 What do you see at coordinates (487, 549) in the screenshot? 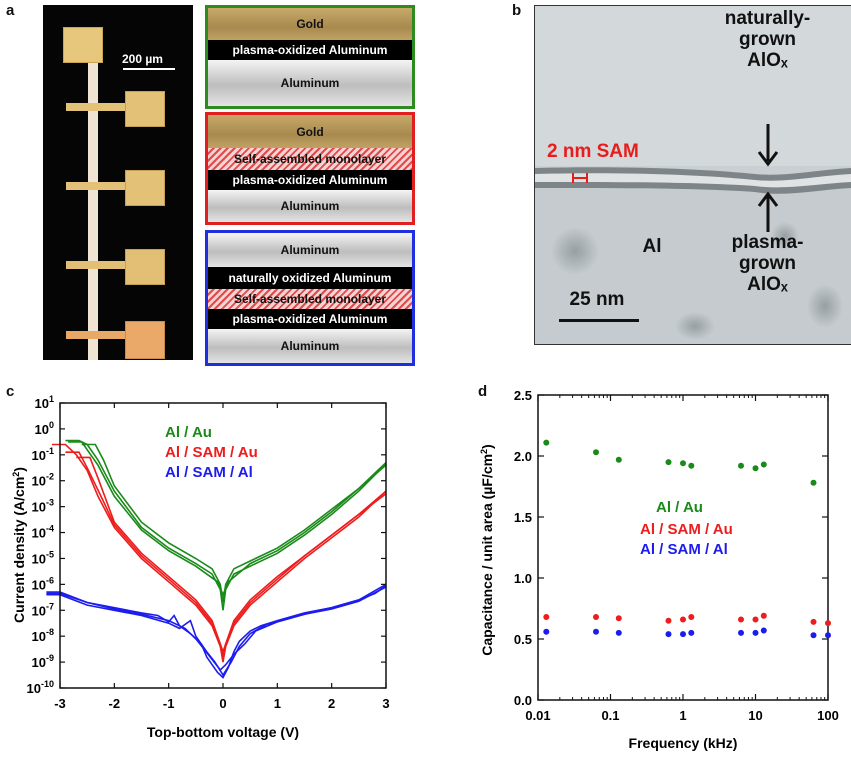
I see `y-axis-label: Capacitance / unit area (µF/cm2)` at bounding box center [487, 549].